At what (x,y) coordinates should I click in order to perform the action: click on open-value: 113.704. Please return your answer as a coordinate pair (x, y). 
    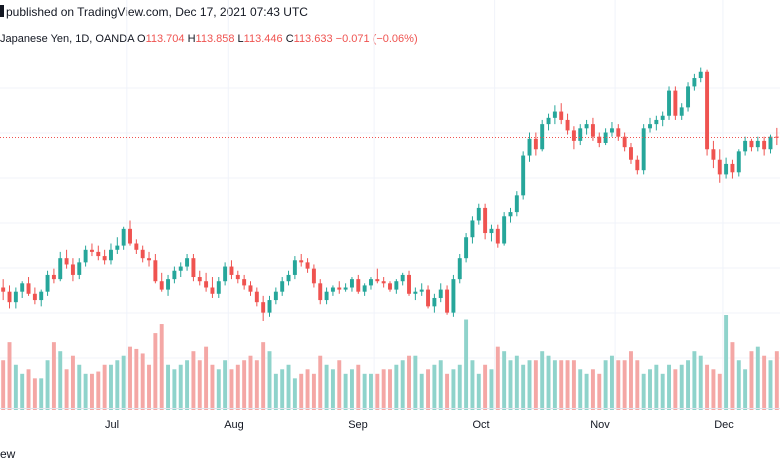
    Looking at the image, I should click on (165, 39).